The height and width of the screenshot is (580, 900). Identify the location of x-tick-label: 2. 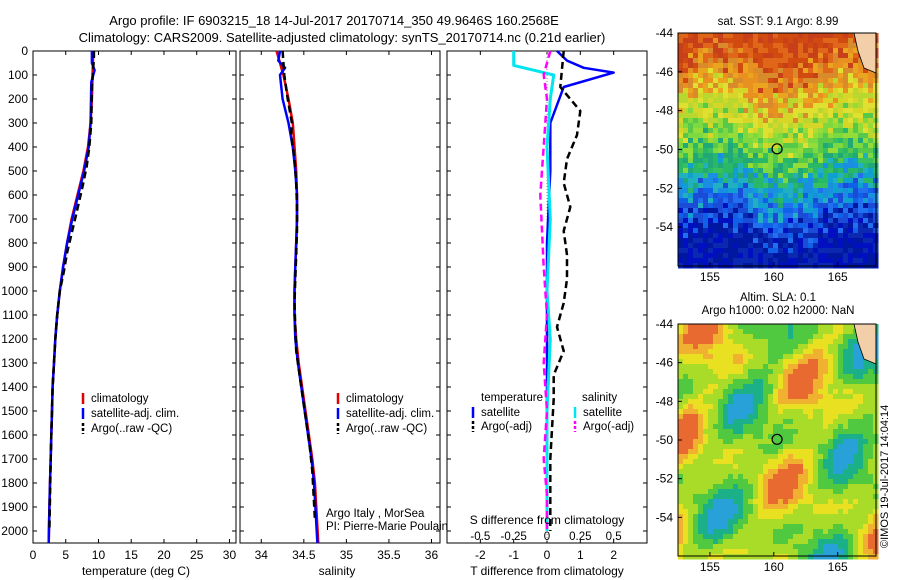
(613, 555).